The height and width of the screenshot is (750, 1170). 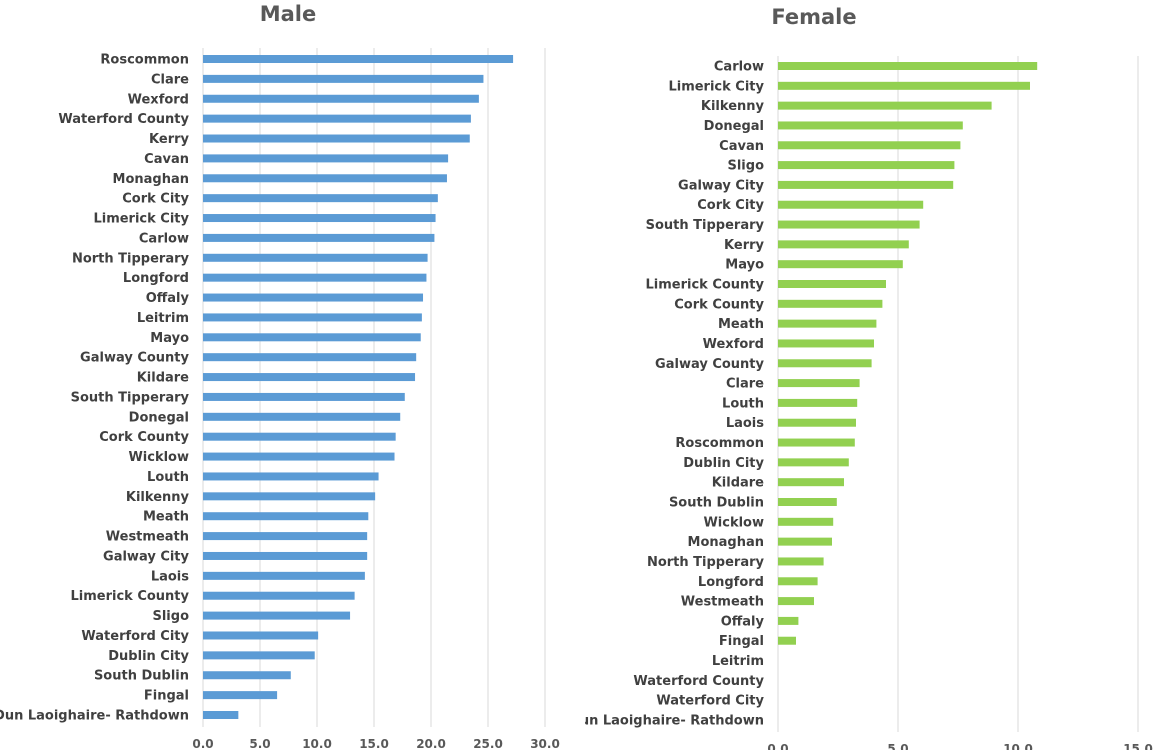 I want to click on category-label: Leitrim, so click(x=163, y=318).